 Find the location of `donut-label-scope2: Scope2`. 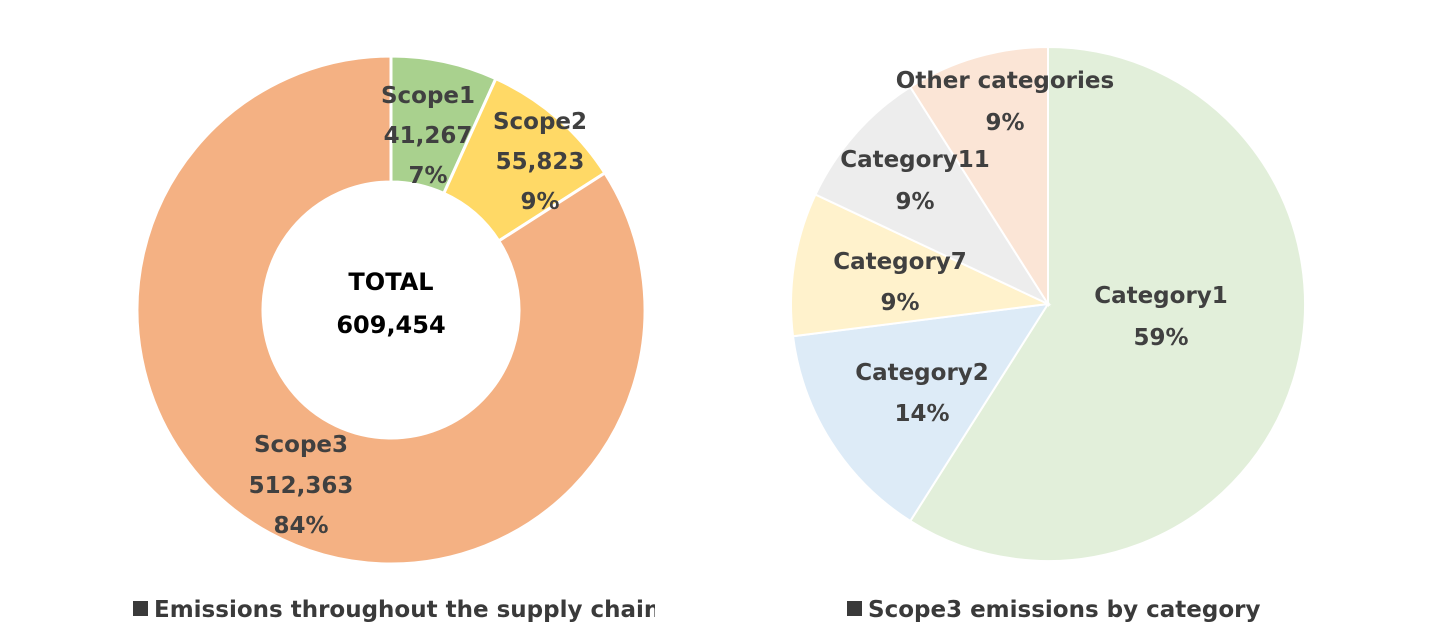

donut-label-scope2: Scope2 is located at coordinates (540, 122).